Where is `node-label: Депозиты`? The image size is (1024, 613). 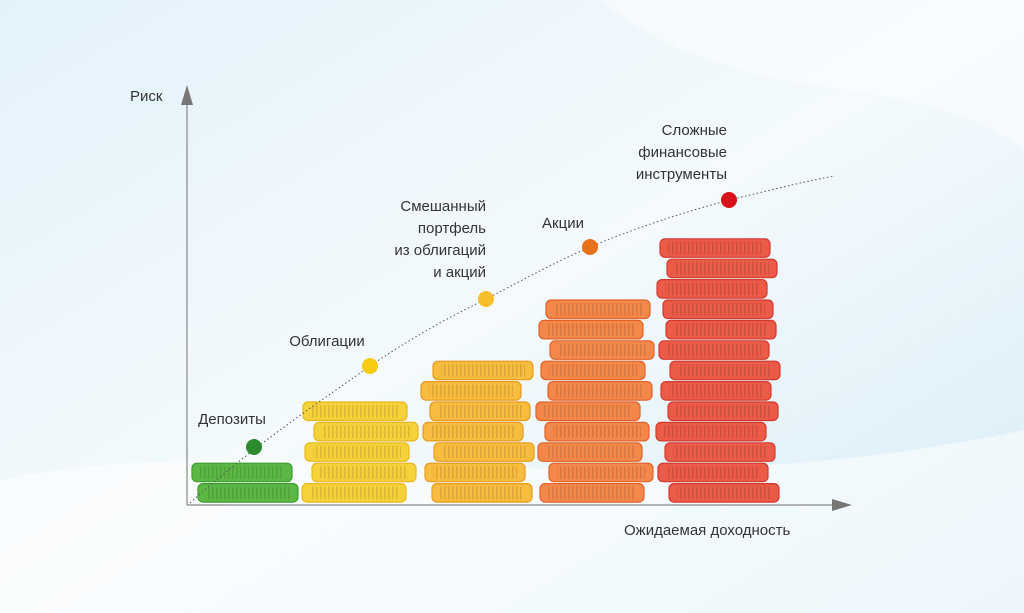 node-label: Депозиты is located at coordinates (232, 419).